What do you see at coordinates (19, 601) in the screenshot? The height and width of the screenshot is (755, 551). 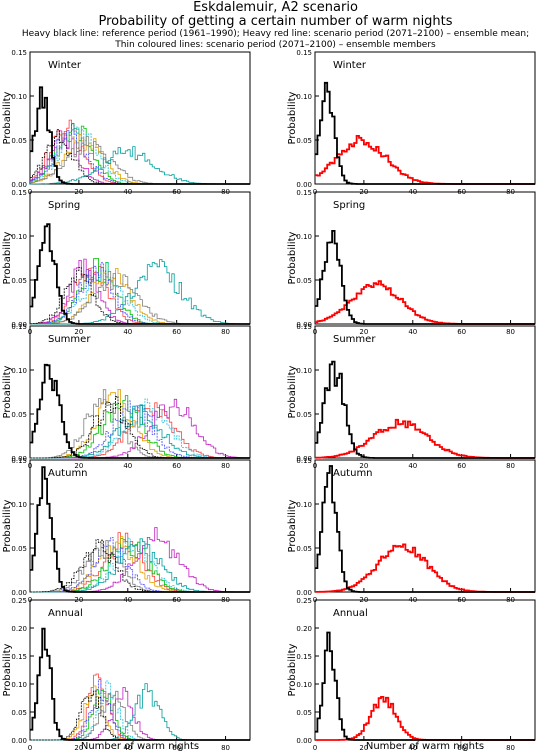 I see `y-tick-label: 0.25` at bounding box center [19, 601].